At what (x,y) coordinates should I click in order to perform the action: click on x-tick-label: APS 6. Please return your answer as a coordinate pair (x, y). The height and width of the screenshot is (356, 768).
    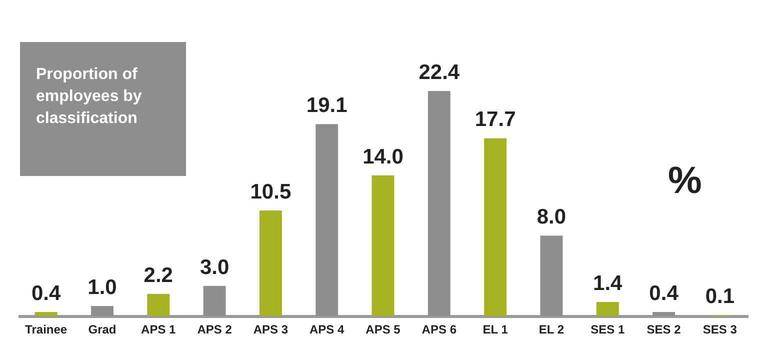
    Looking at the image, I should click on (439, 329).